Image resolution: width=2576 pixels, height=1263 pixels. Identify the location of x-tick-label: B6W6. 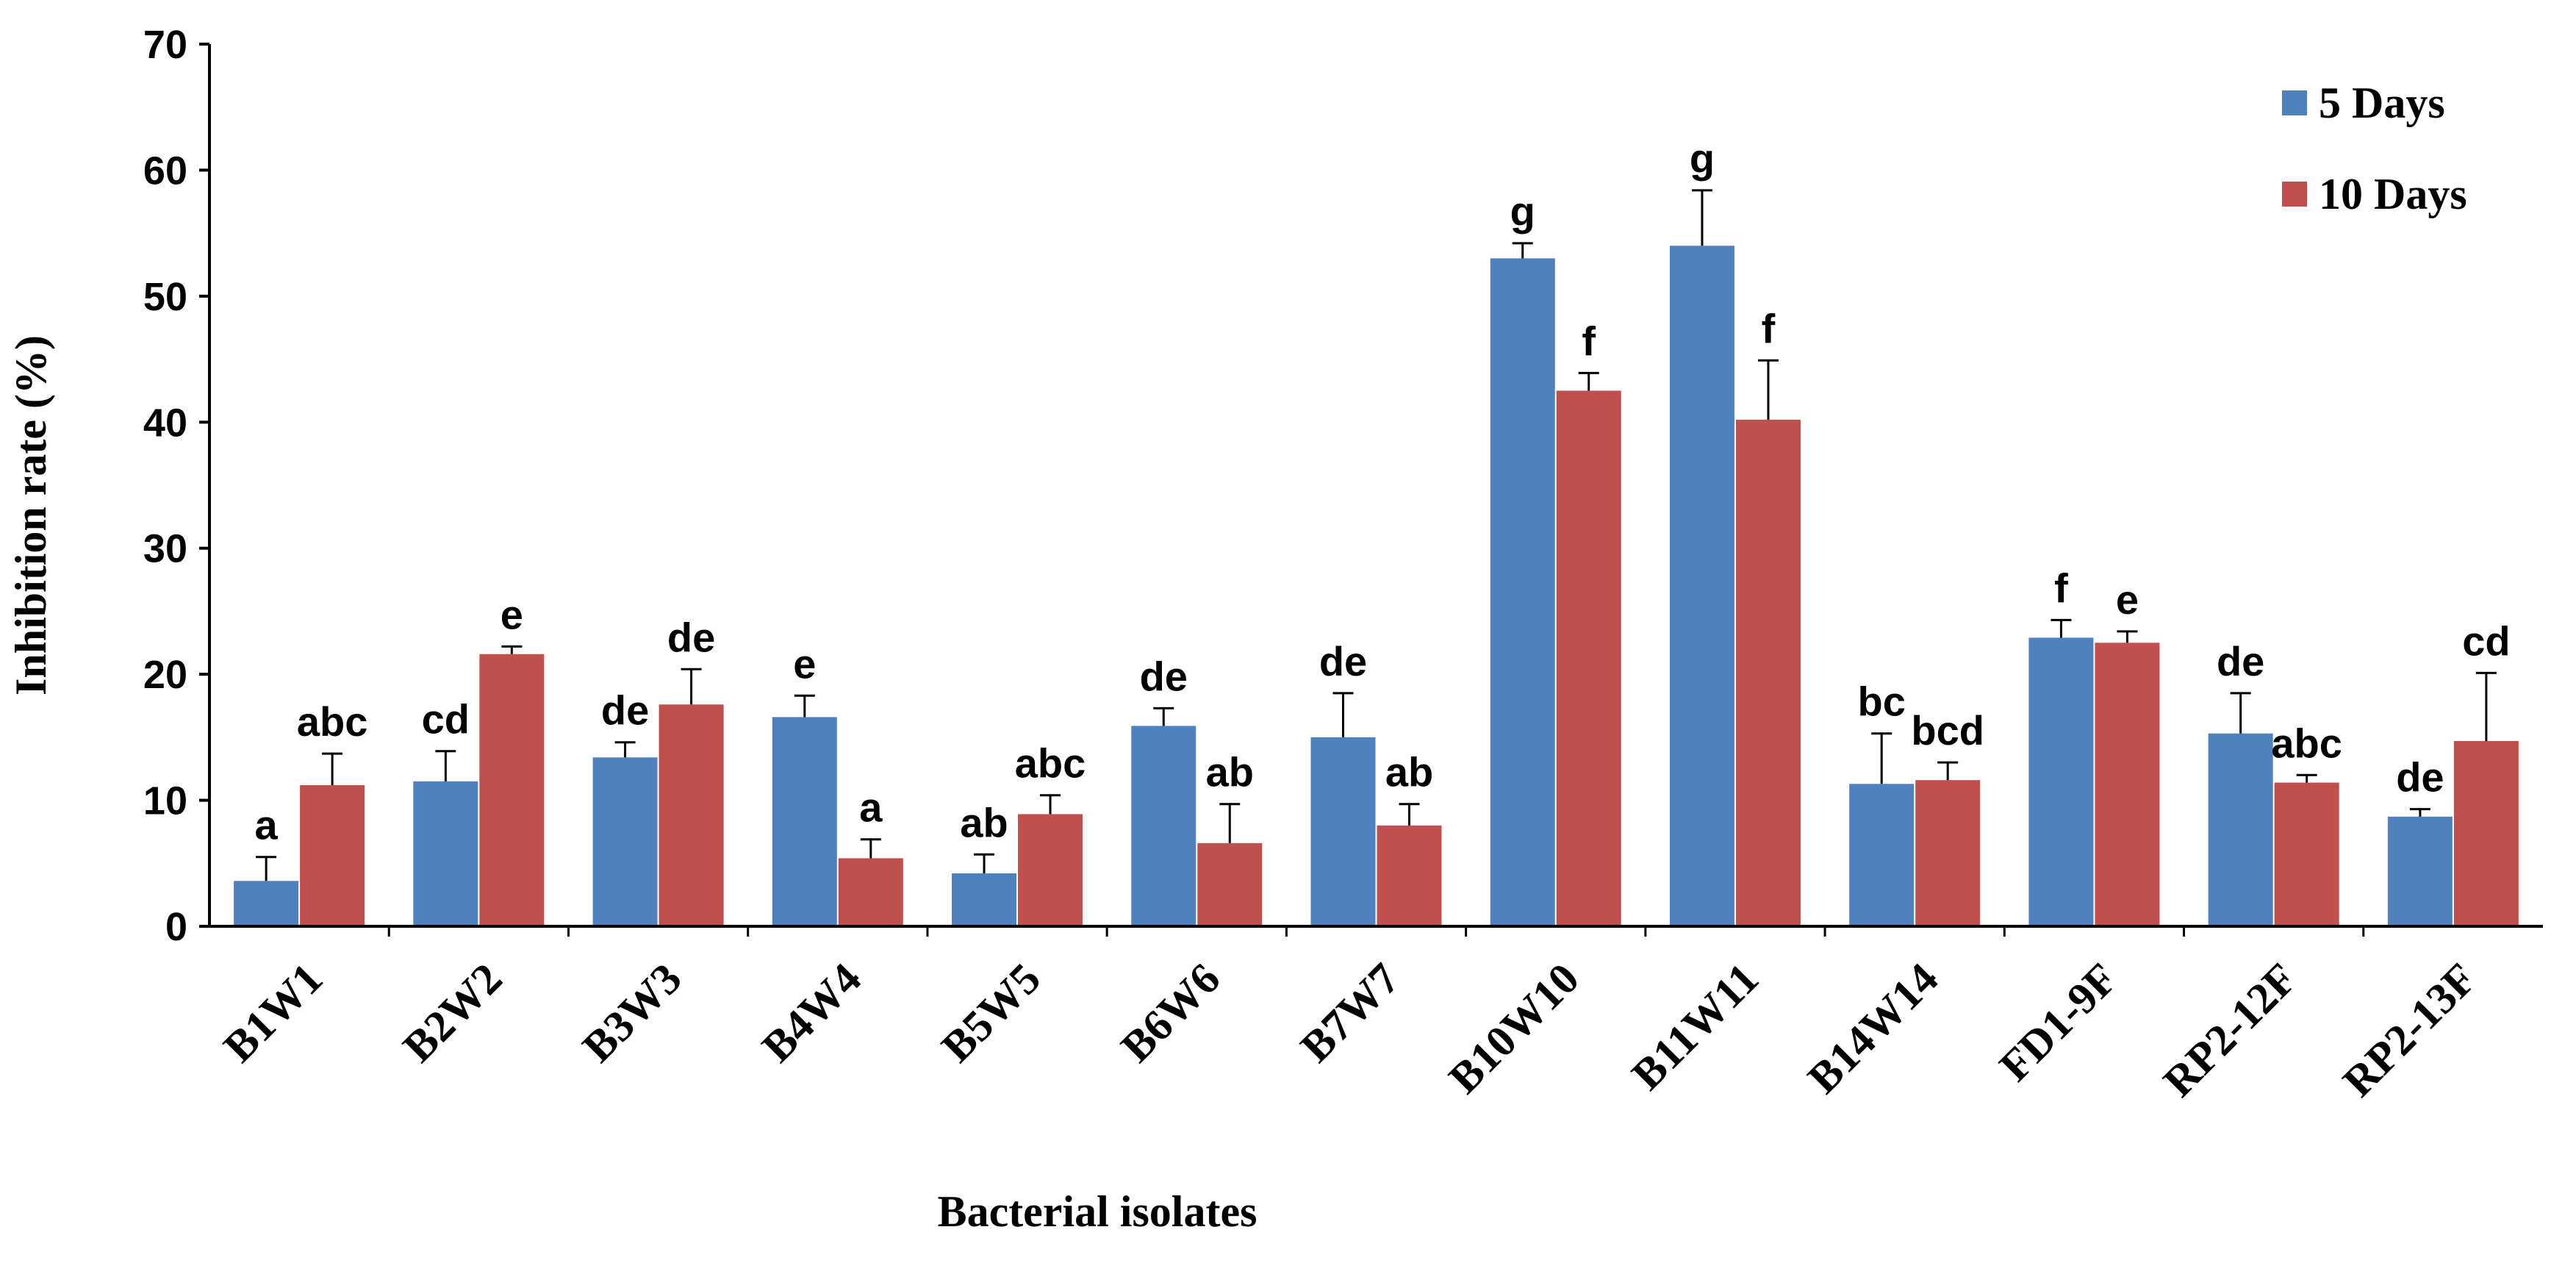
(1171, 1013).